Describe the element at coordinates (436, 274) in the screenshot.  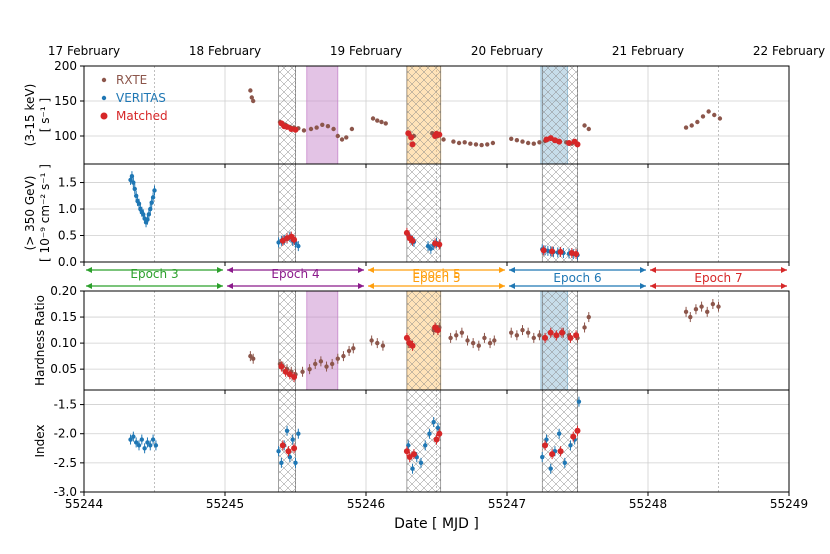
I see `epoch-label: Epoch 5` at that location.